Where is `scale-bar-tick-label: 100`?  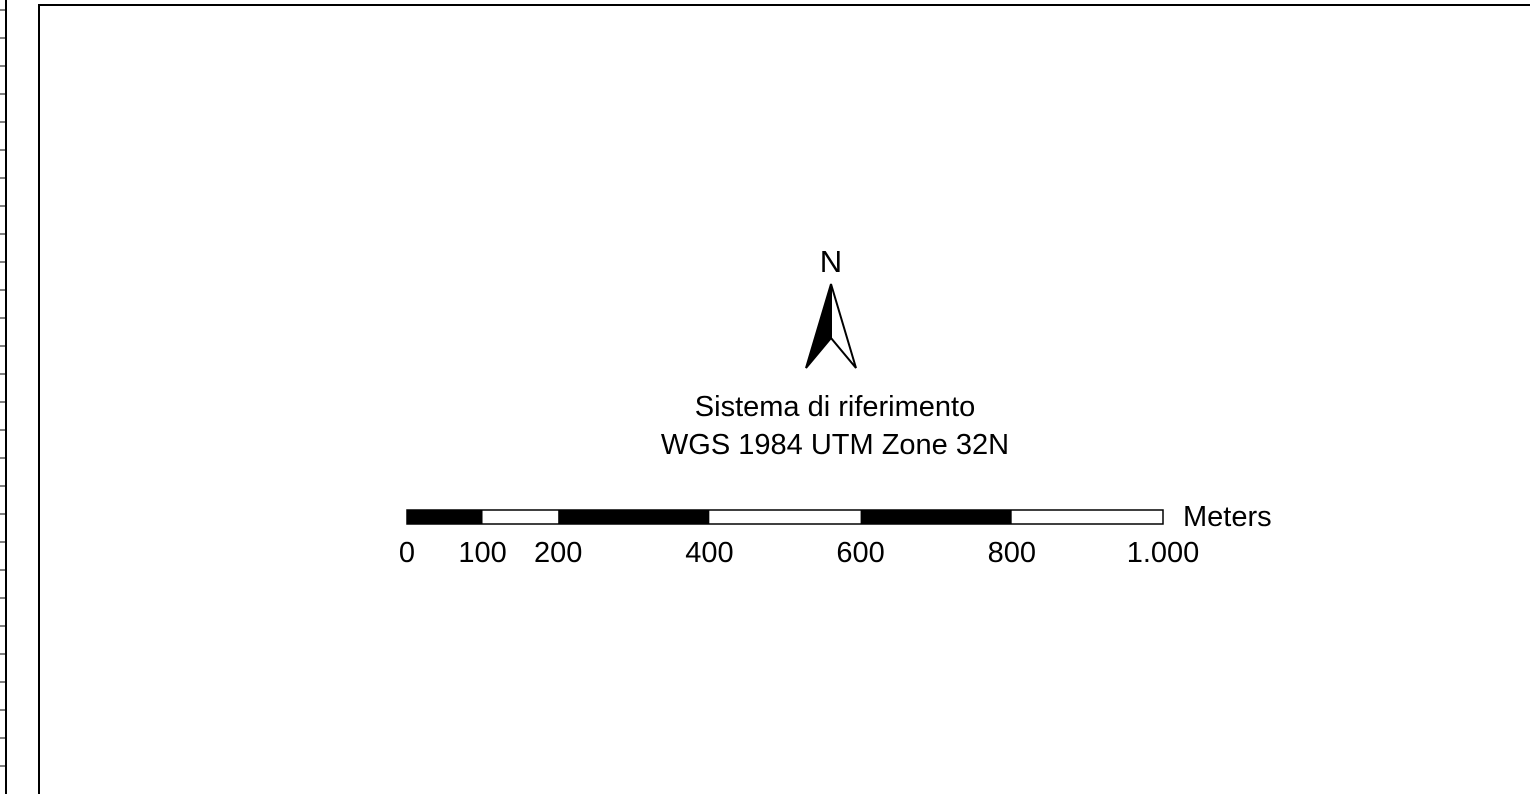 scale-bar-tick-label: 100 is located at coordinates (482, 553).